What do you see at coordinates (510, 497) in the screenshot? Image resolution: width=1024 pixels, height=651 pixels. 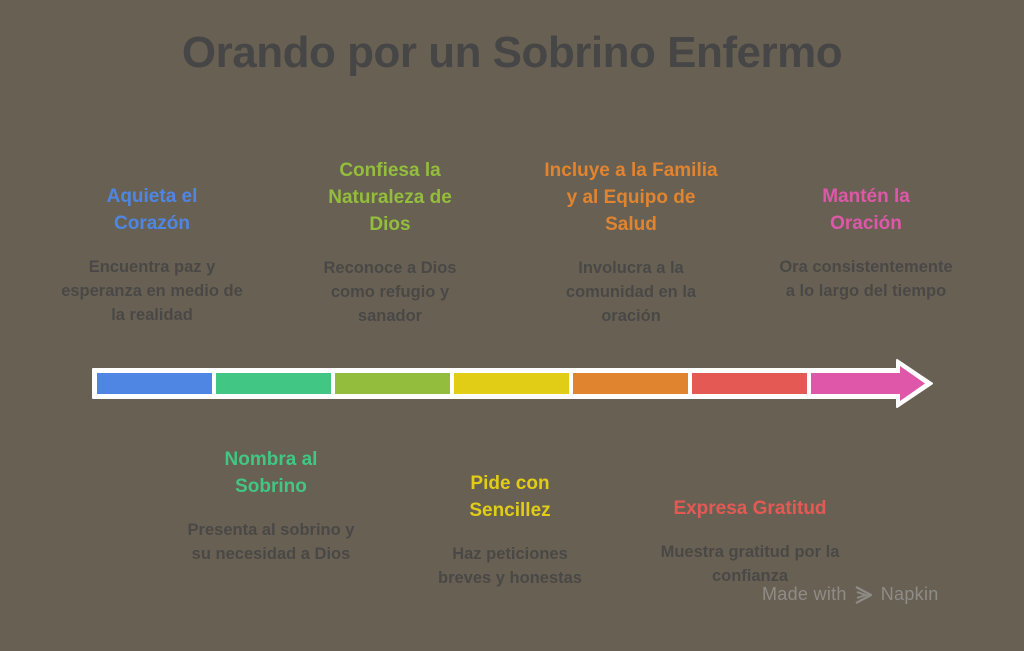 I see `step-heading: Pide con Sencillez` at bounding box center [510, 497].